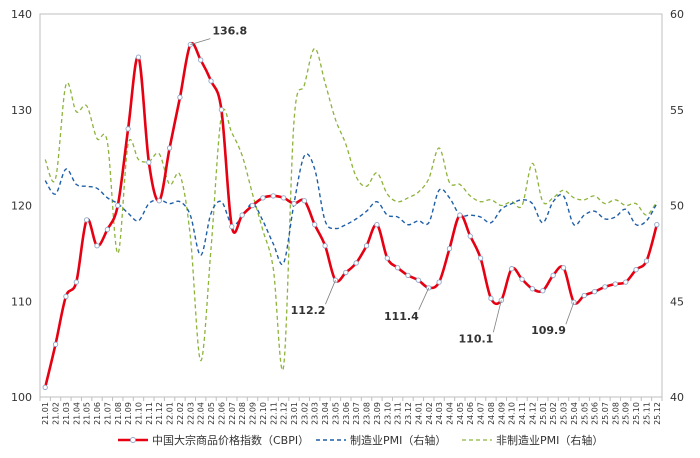 This screenshot has height=458, width=700. What do you see at coordinates (180, 413) in the screenshot?
I see `x-tick-label: 22.02` at bounding box center [180, 413].